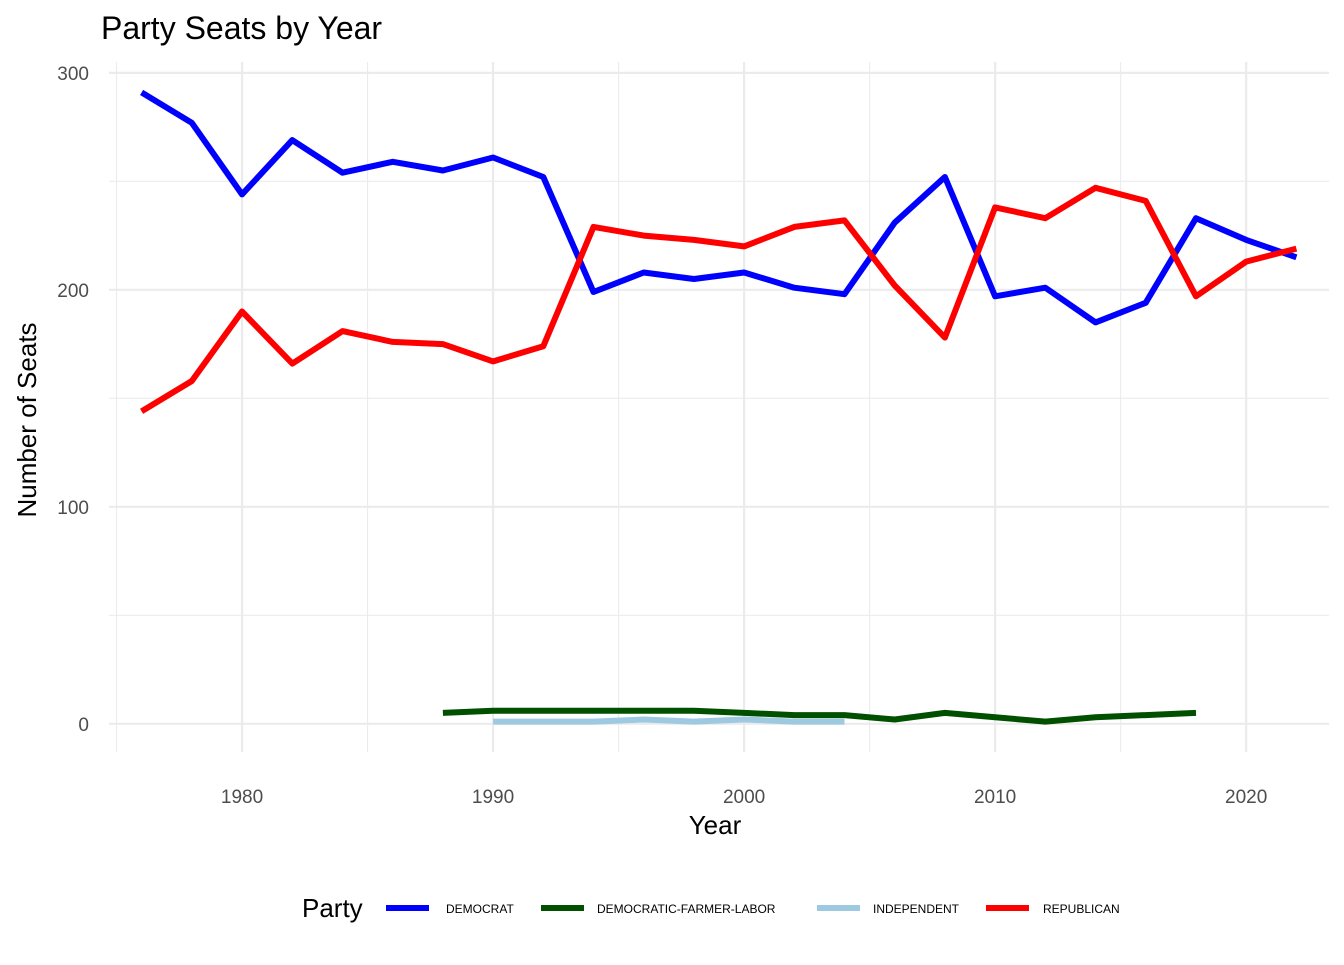 The image size is (1344, 965). What do you see at coordinates (916, 909) in the screenshot?
I see `legend-label: INDEPENDENT` at bounding box center [916, 909].